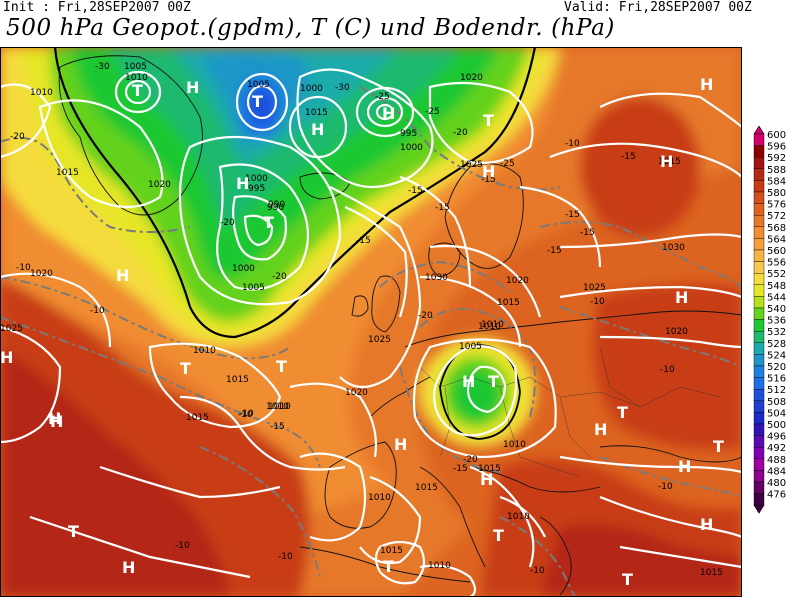 The height and width of the screenshot is (597, 789). I want to click on legend-label: 524, so click(776, 355).